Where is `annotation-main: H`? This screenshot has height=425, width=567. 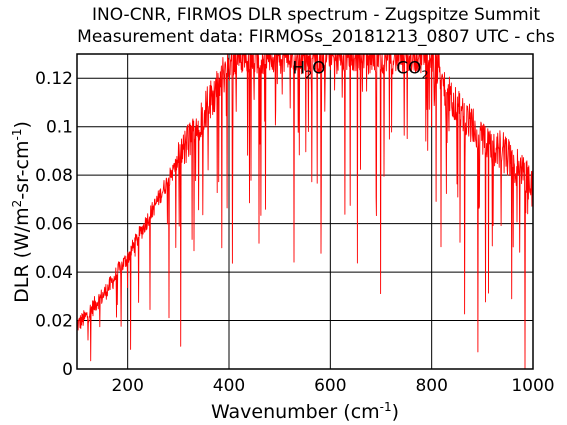
annotation-main: H is located at coordinates (298, 68).